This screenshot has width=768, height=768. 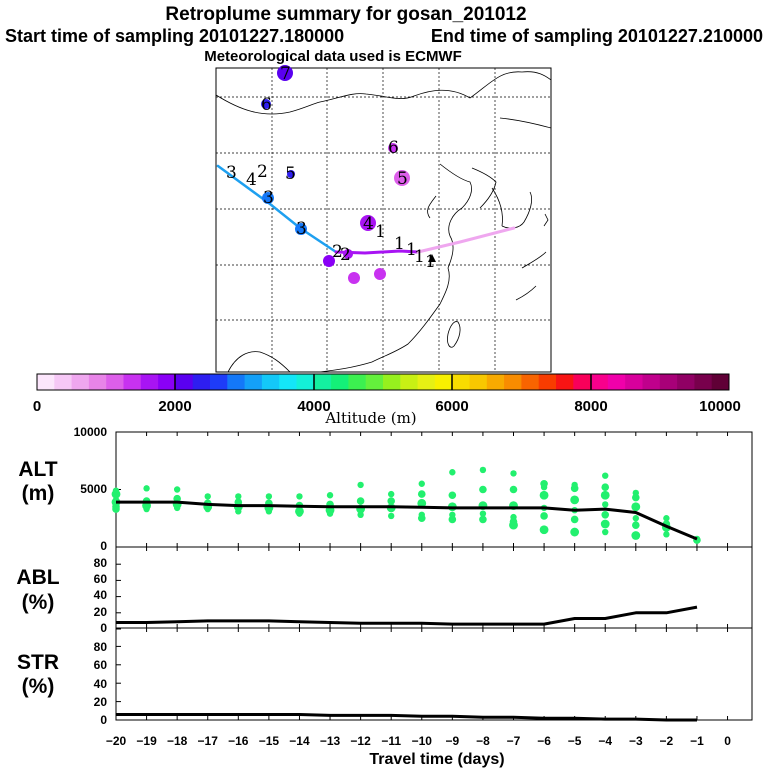 I want to click on str-ytick: 60, so click(x=101, y=665).